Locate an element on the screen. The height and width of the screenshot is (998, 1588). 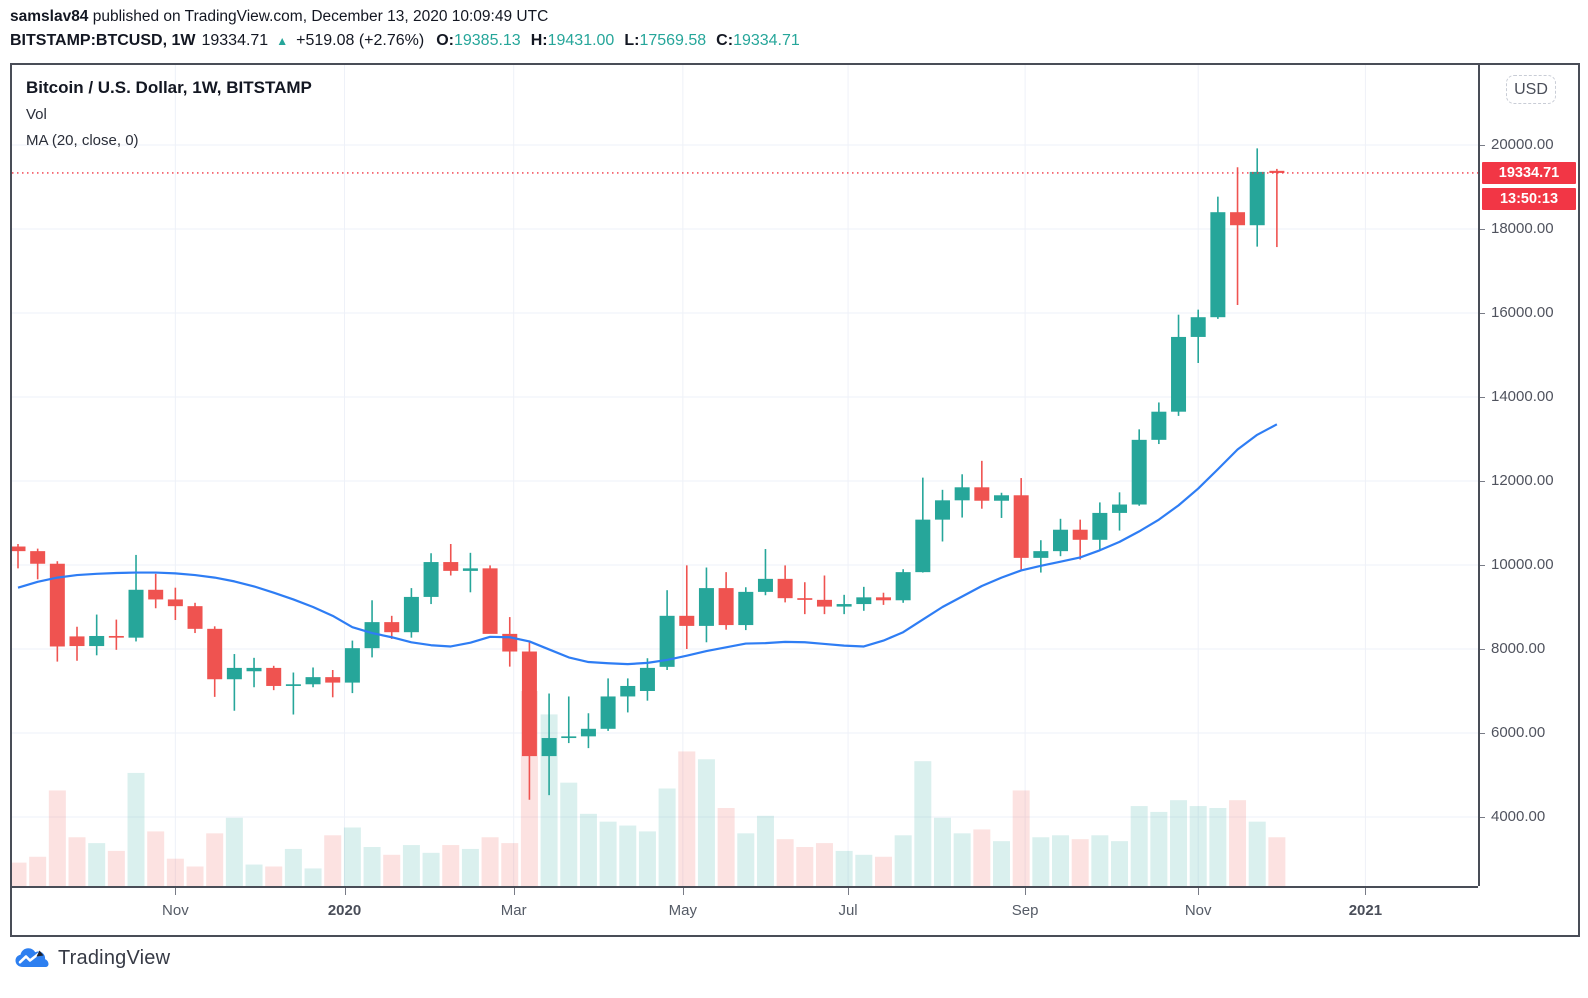
time-axis-month-label: Mar is located at coordinates (513, 910).